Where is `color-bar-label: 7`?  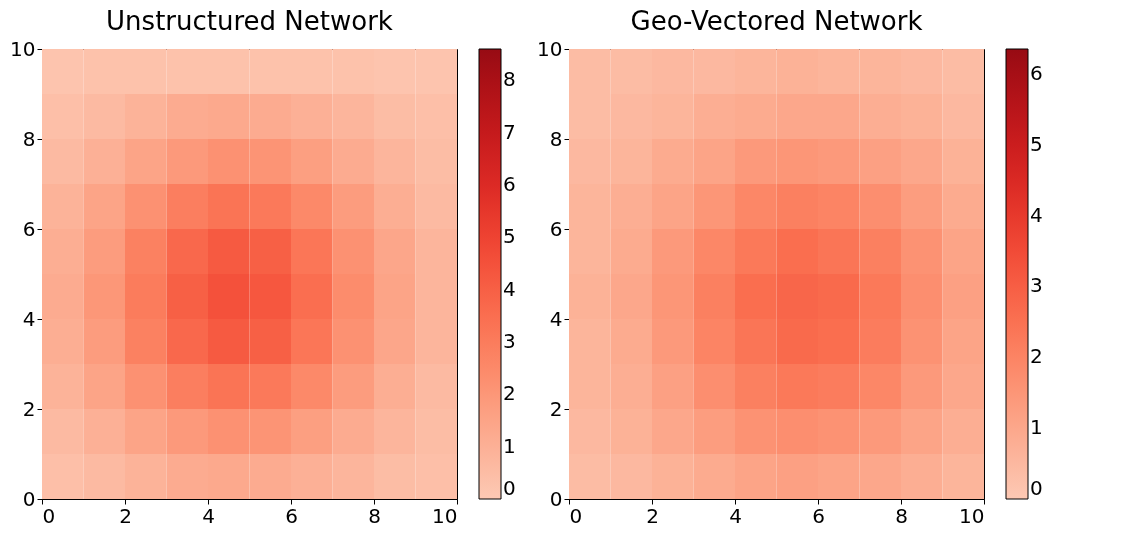 color-bar-label: 7 is located at coordinates (509, 131).